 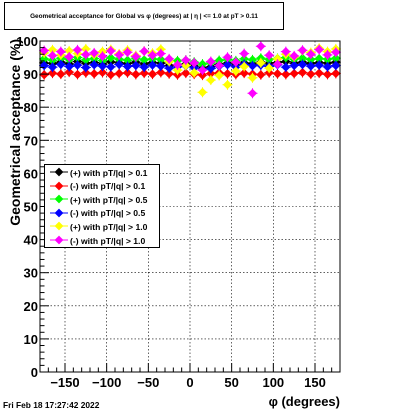 What do you see at coordinates (51, 405) in the screenshot?
I see `timestamp-footer: Fri Feb 18 17:27:42 2022` at bounding box center [51, 405].